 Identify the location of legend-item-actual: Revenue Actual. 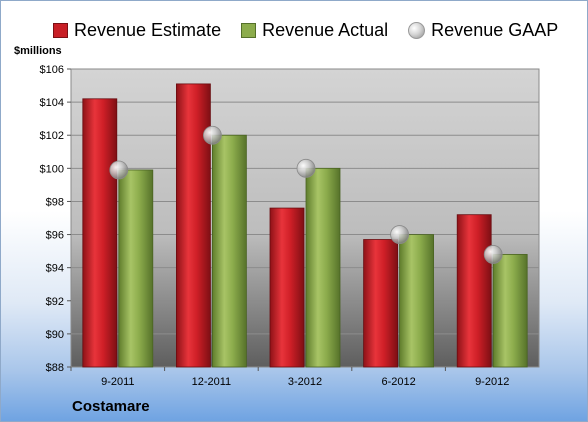
(314, 30).